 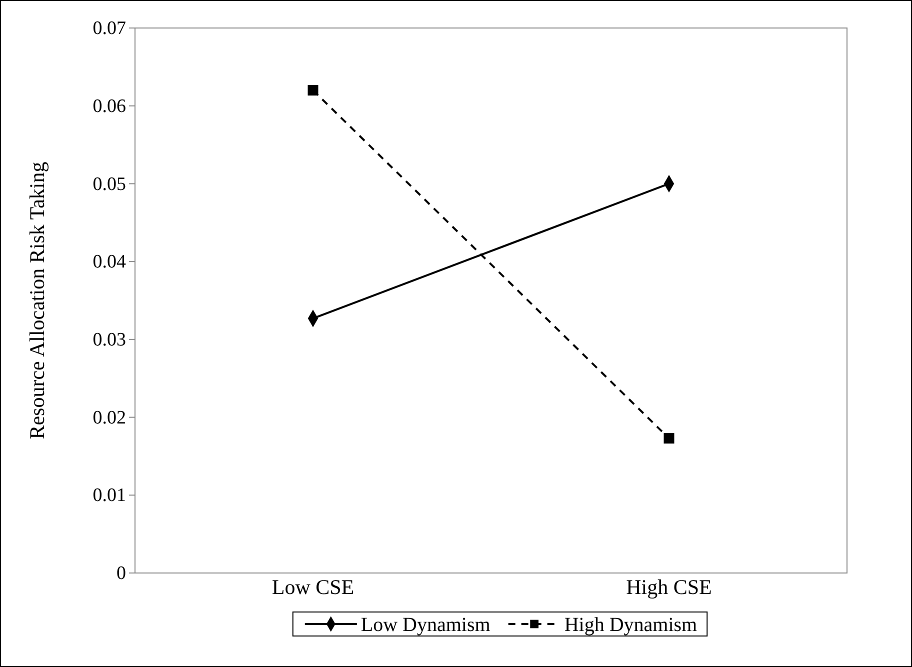 I want to click on legend-label: High Dynamism, so click(x=631, y=625).